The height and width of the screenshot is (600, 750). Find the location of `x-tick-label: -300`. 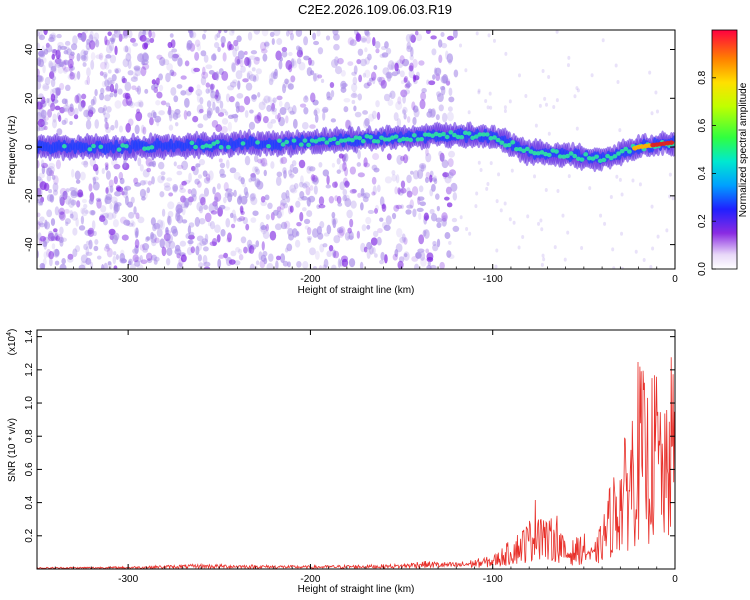

x-tick-label: -300 is located at coordinates (128, 279).